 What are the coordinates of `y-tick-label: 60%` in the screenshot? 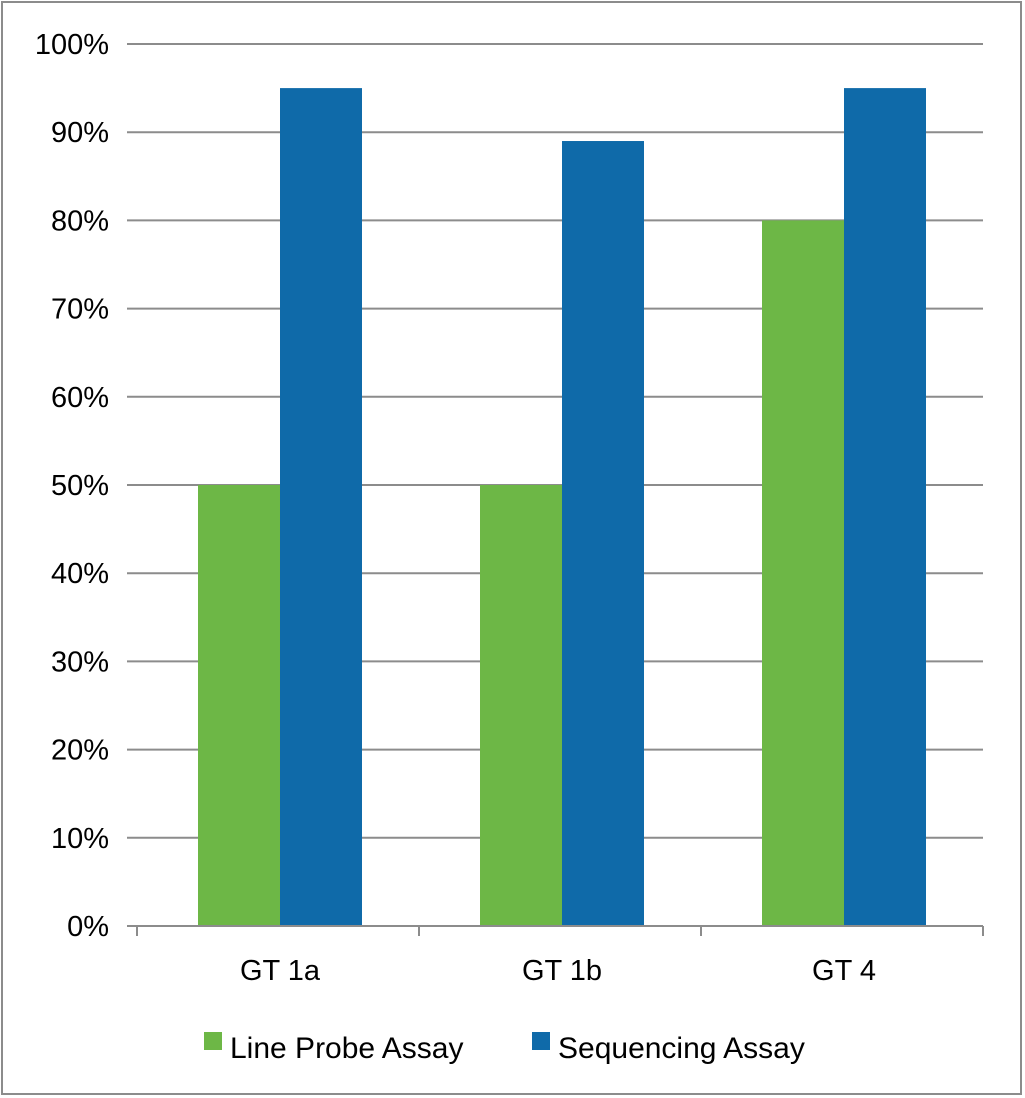 It's located at (80, 398).